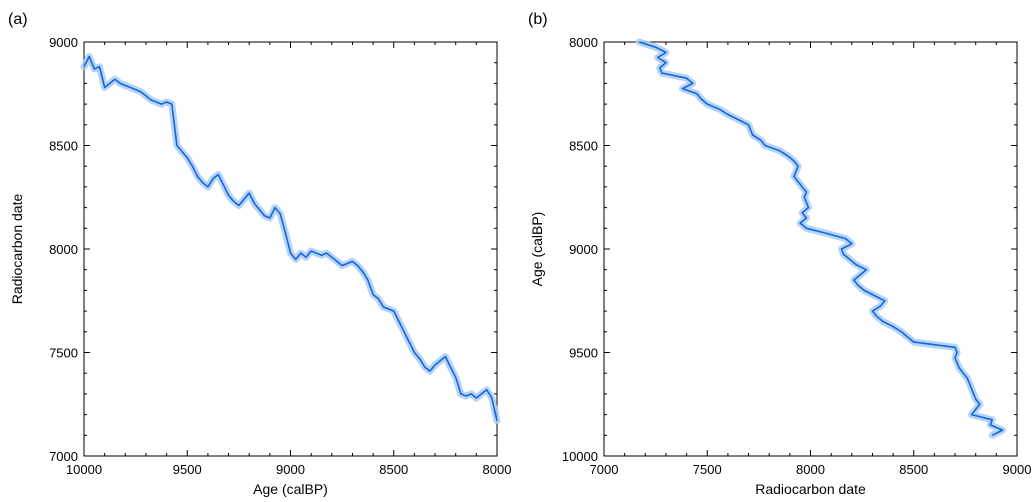 The height and width of the screenshot is (502, 1032). Describe the element at coordinates (63, 353) in the screenshot. I see `y-tick-label: 7500` at that location.